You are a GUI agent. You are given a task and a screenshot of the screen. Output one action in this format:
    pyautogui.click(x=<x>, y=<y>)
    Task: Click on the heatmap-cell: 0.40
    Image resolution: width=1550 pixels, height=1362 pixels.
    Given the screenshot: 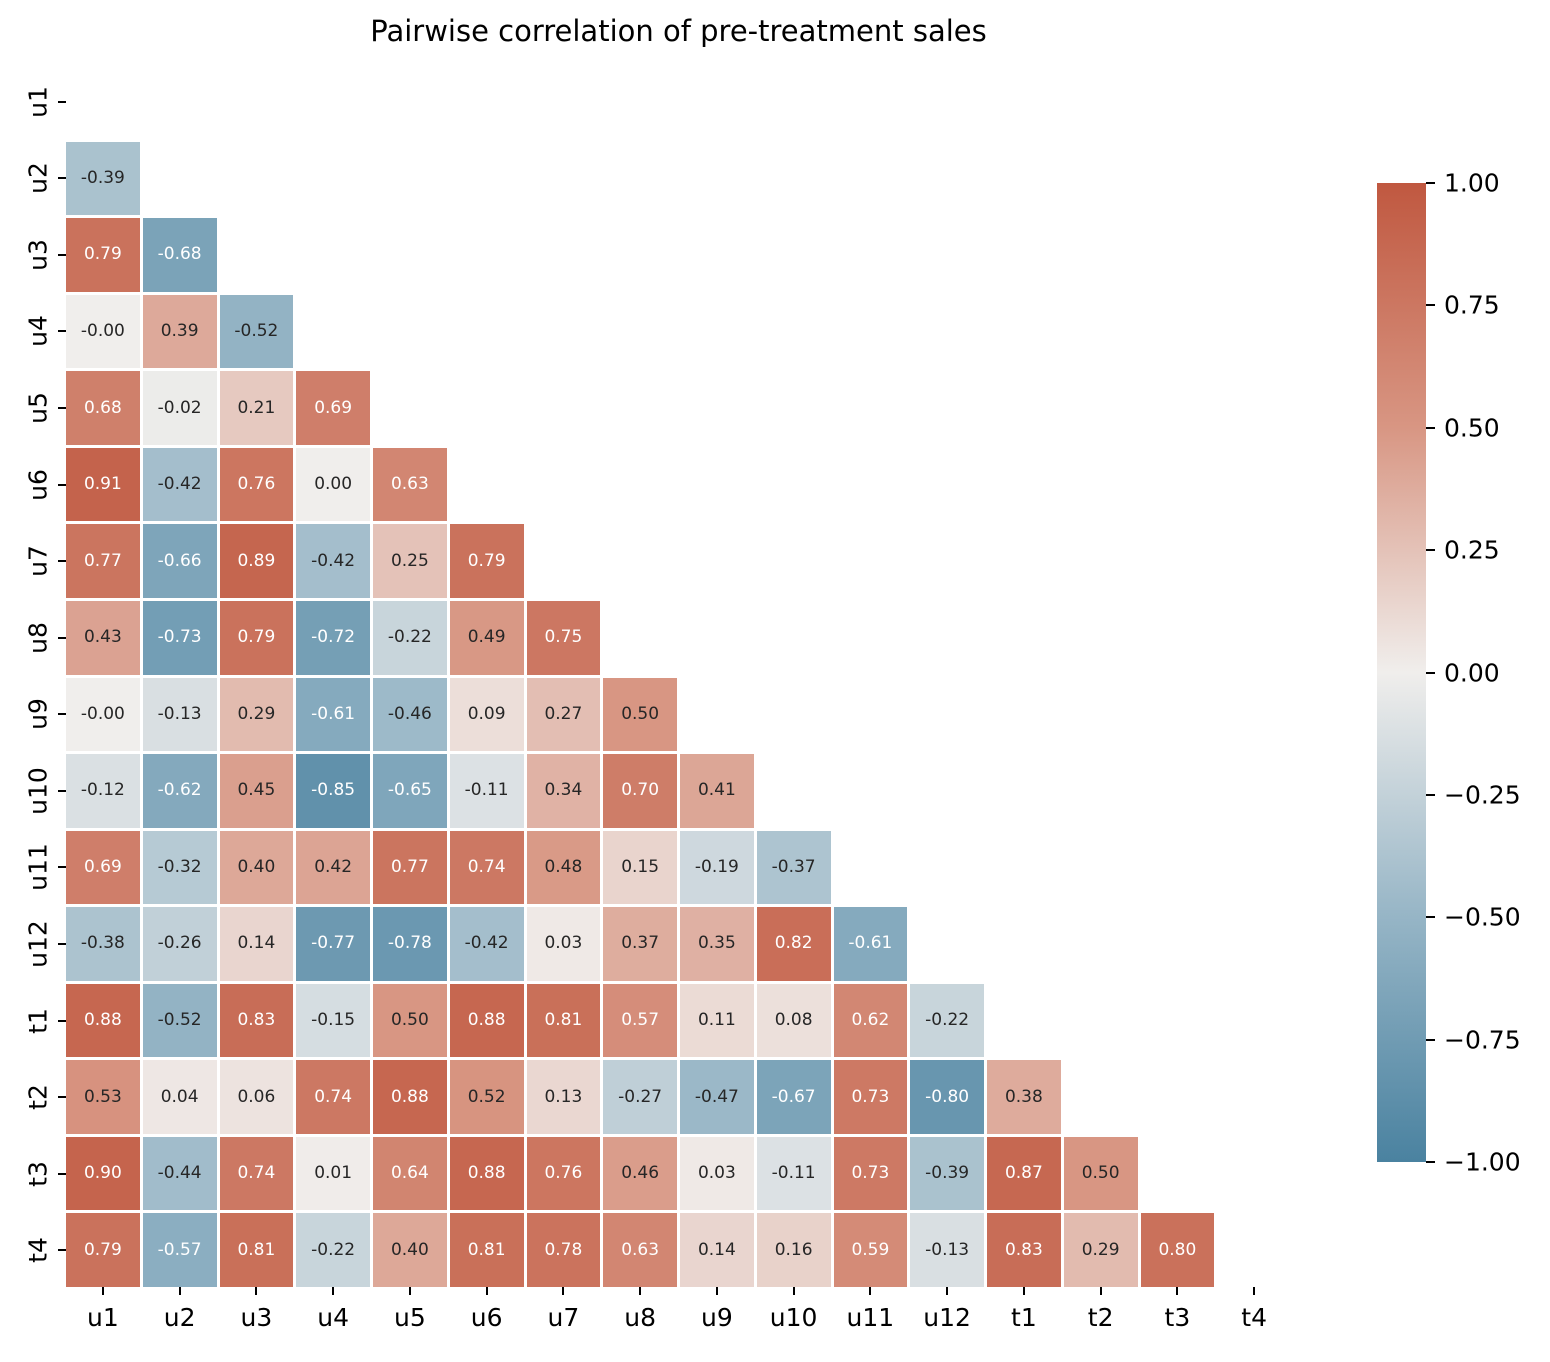 What is the action you would take?
    pyautogui.click(x=410, y=1250)
    